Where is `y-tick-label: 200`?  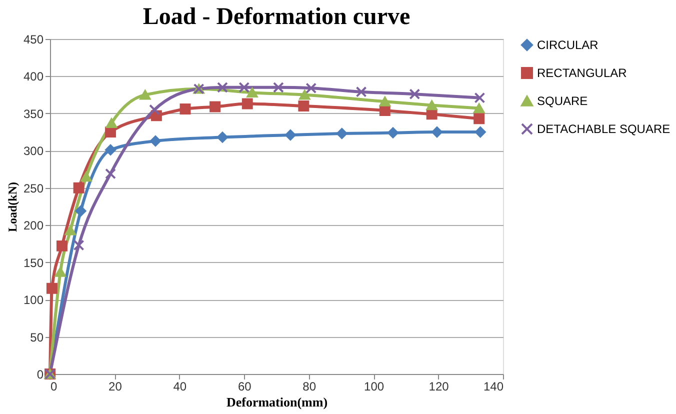
y-tick-label: 200 is located at coordinates (33, 225).